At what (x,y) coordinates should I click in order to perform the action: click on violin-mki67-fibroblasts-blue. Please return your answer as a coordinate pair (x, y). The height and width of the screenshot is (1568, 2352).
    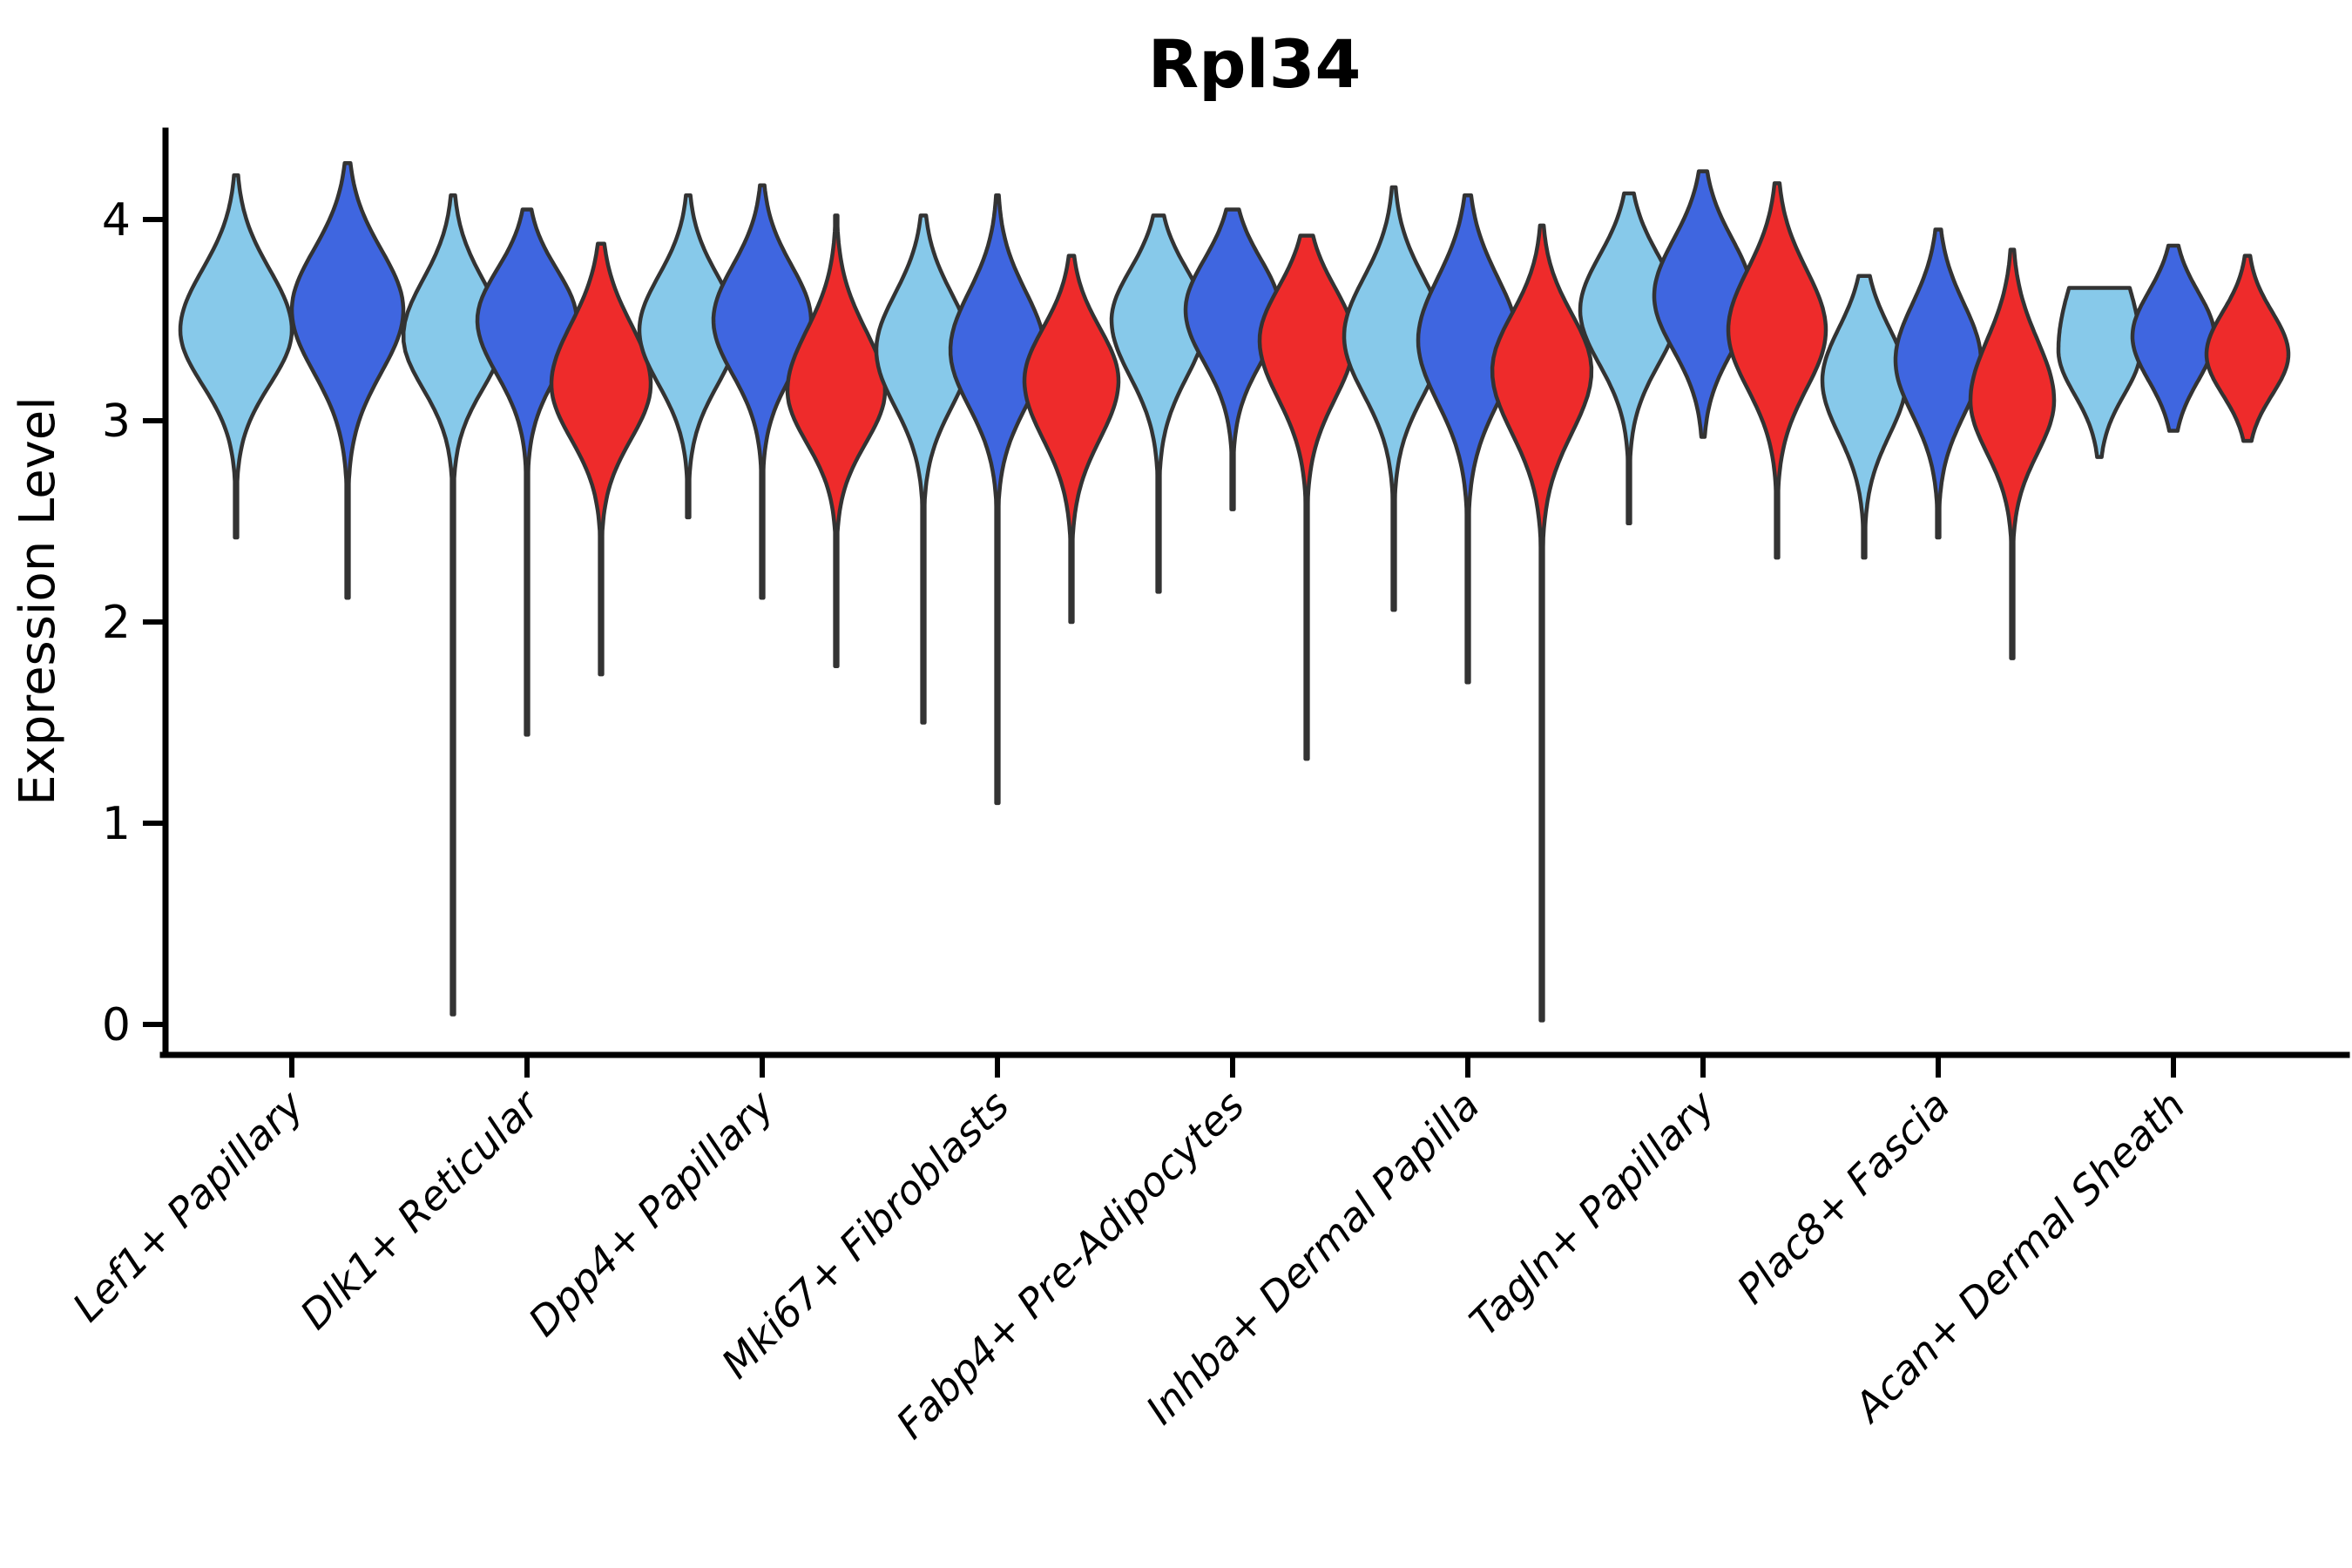
    Looking at the image, I should click on (997, 500).